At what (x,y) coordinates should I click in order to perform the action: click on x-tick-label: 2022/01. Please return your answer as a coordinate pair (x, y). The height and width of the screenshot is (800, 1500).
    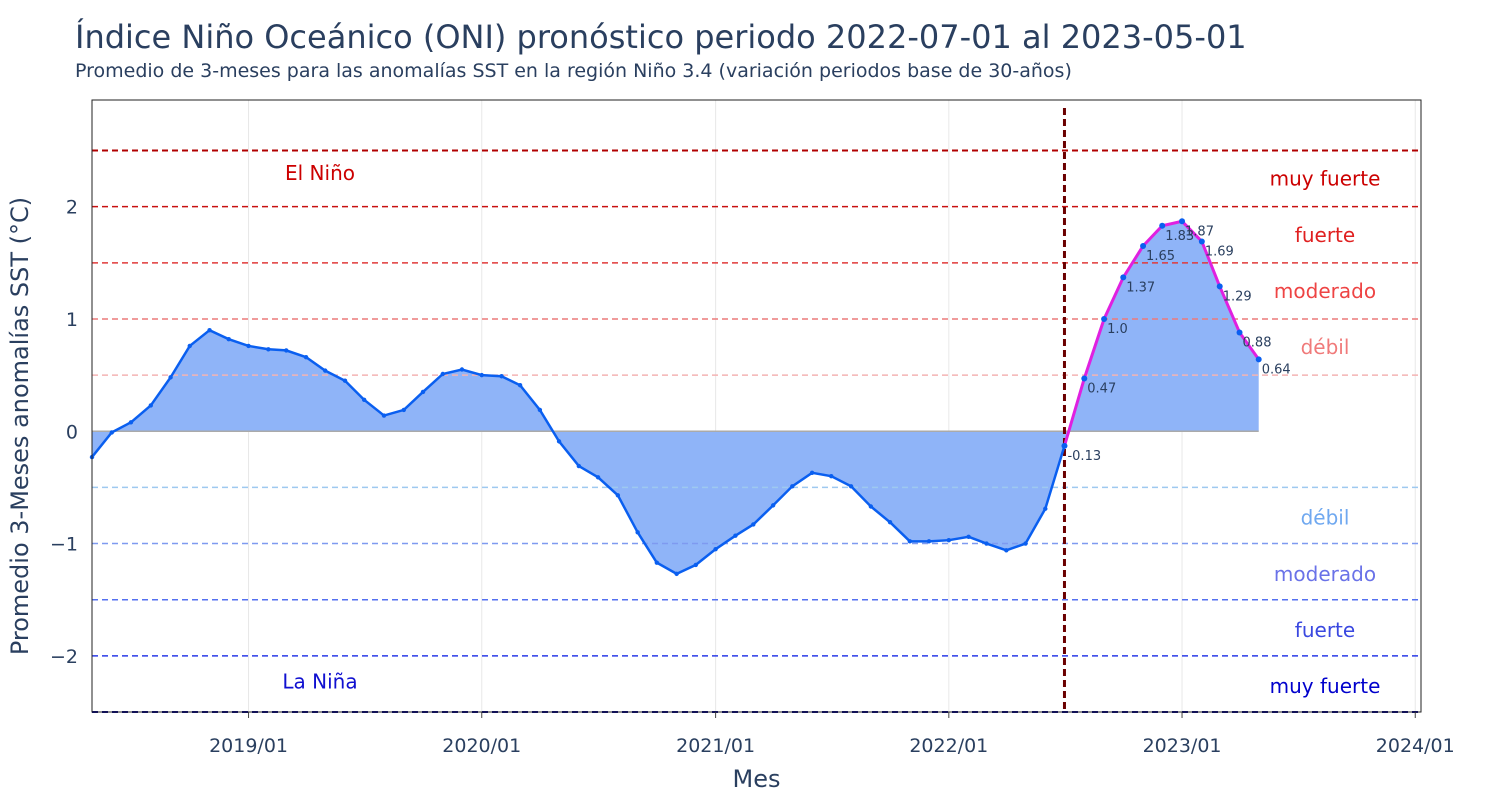
    Looking at the image, I should click on (948, 746).